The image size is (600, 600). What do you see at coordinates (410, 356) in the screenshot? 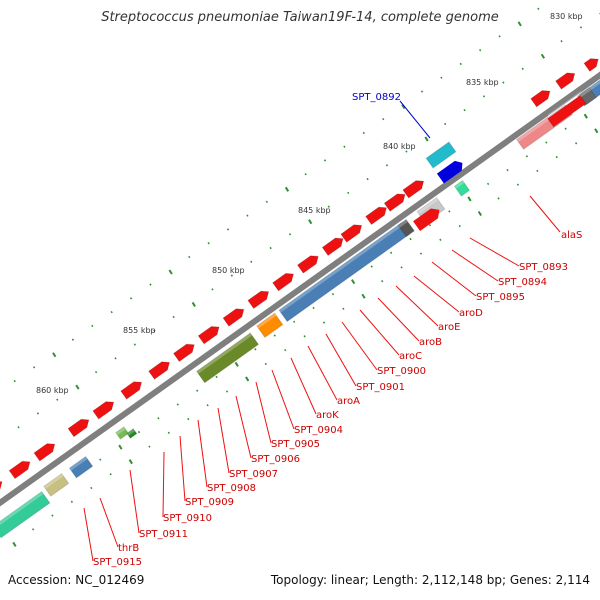
I see `gene-label-aroc: aroC` at bounding box center [410, 356].